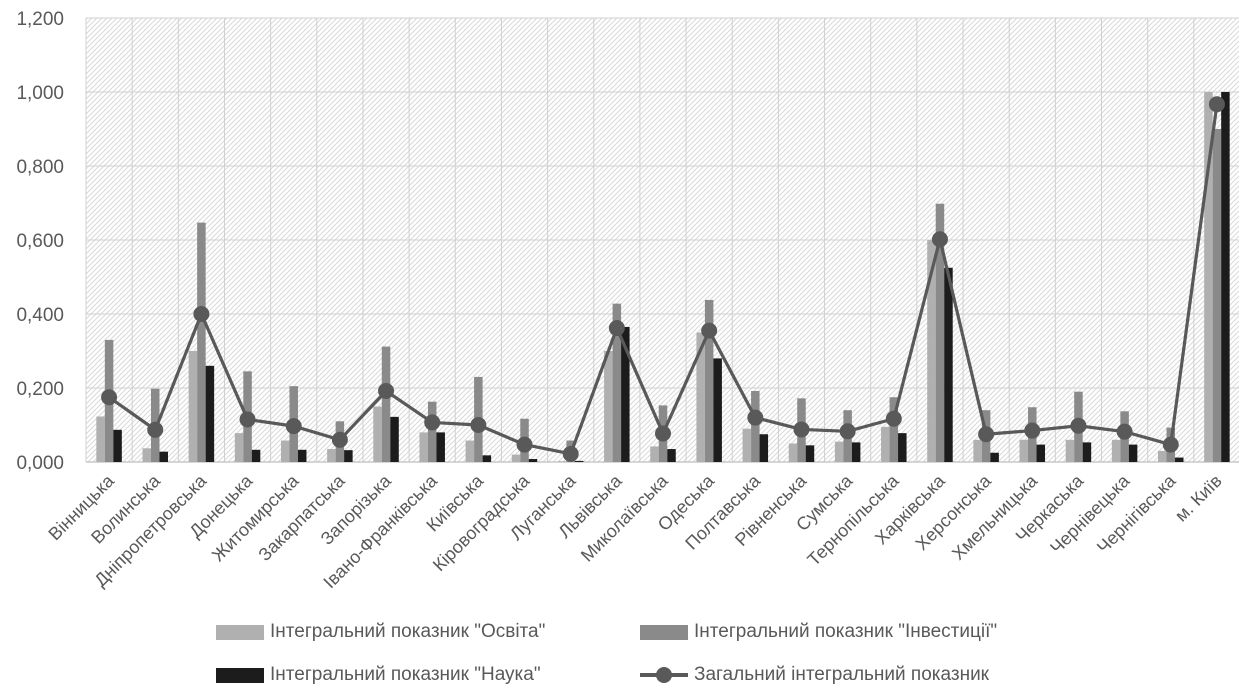  I want to click on legend-label-science: Інтегральний показник "Наука", so click(405, 674).